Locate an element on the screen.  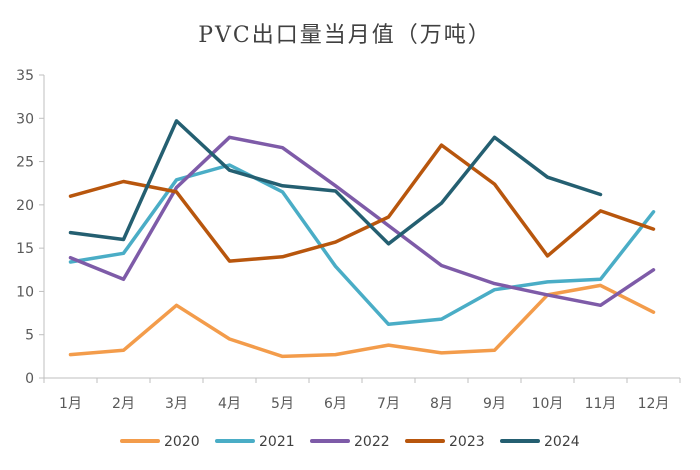
x-tick-label: 12月 is located at coordinates (654, 404).